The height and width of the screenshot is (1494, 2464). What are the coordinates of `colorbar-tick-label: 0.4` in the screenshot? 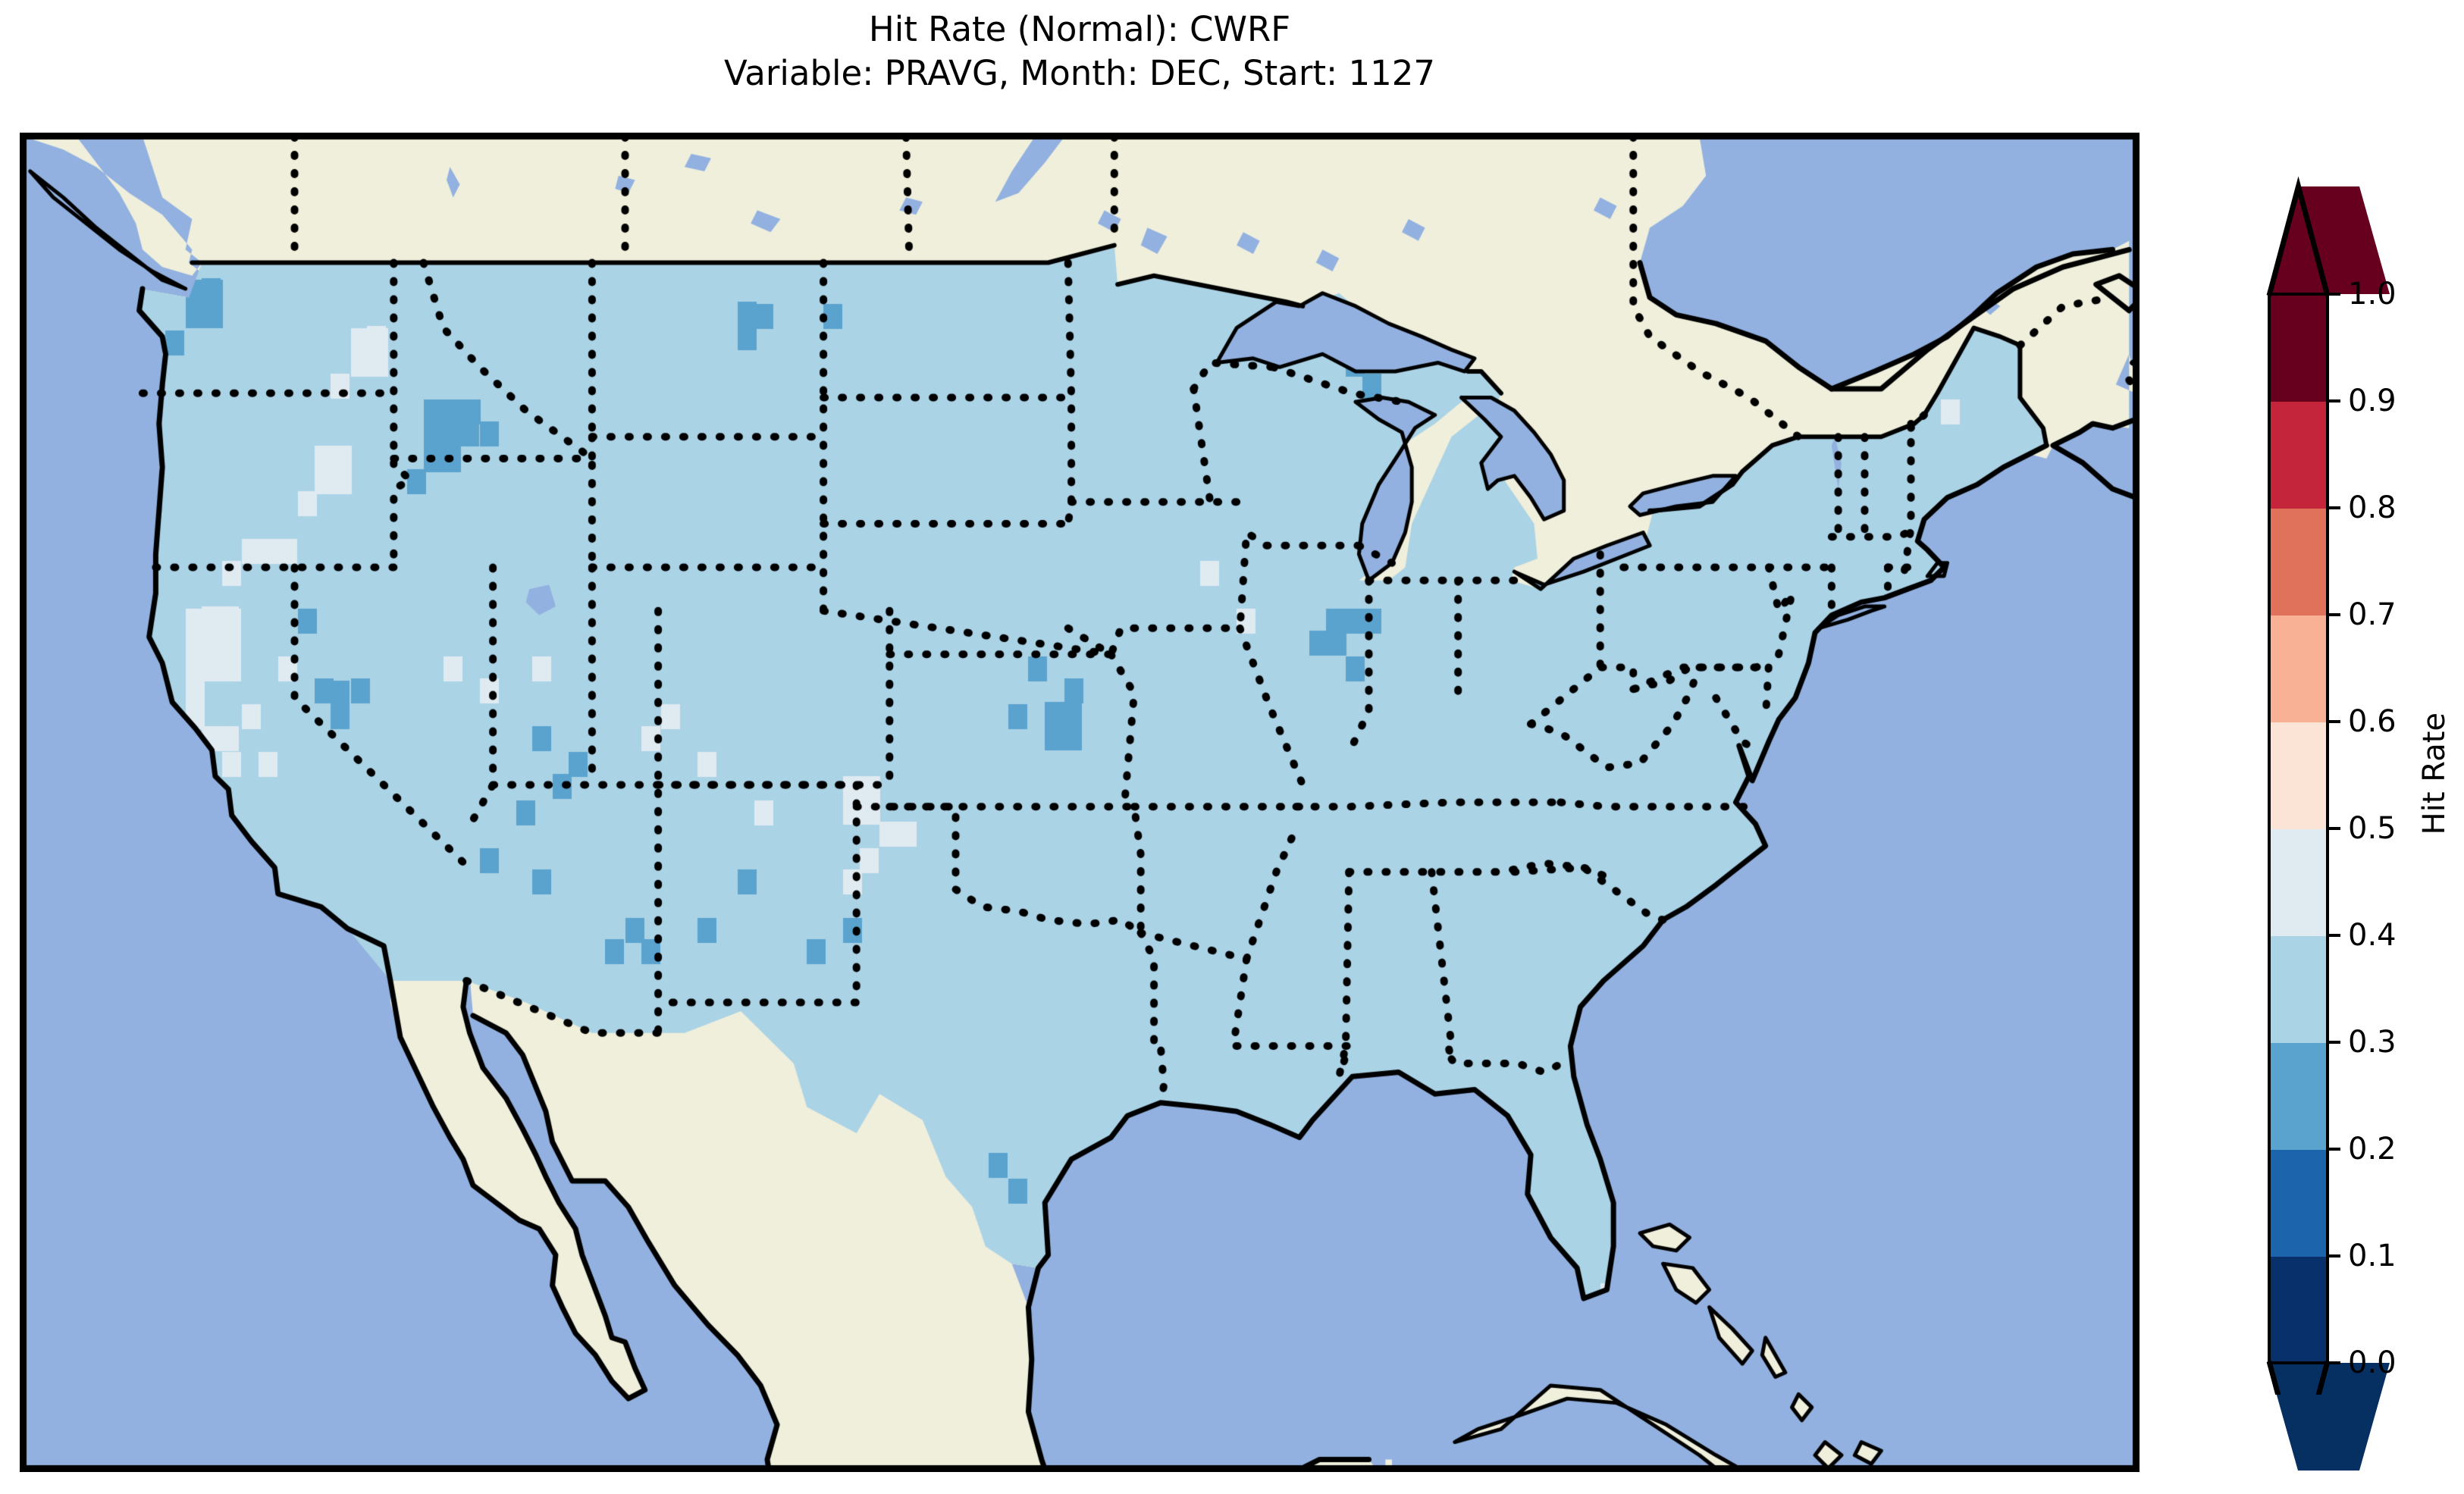 It's located at (2372, 935).